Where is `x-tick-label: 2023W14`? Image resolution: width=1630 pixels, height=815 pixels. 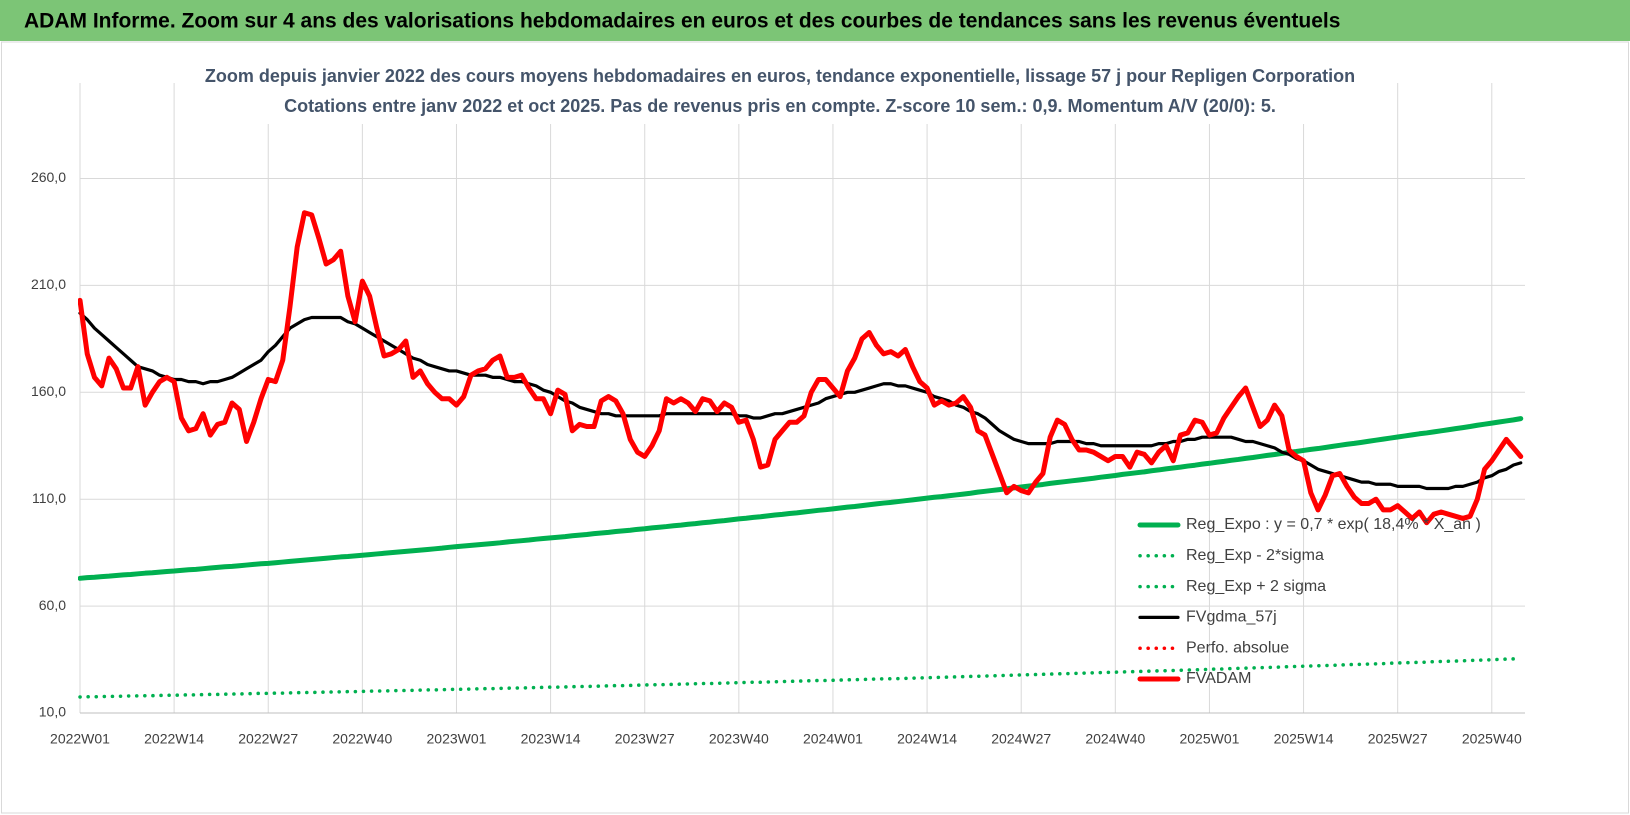 x-tick-label: 2023W14 is located at coordinates (551, 739).